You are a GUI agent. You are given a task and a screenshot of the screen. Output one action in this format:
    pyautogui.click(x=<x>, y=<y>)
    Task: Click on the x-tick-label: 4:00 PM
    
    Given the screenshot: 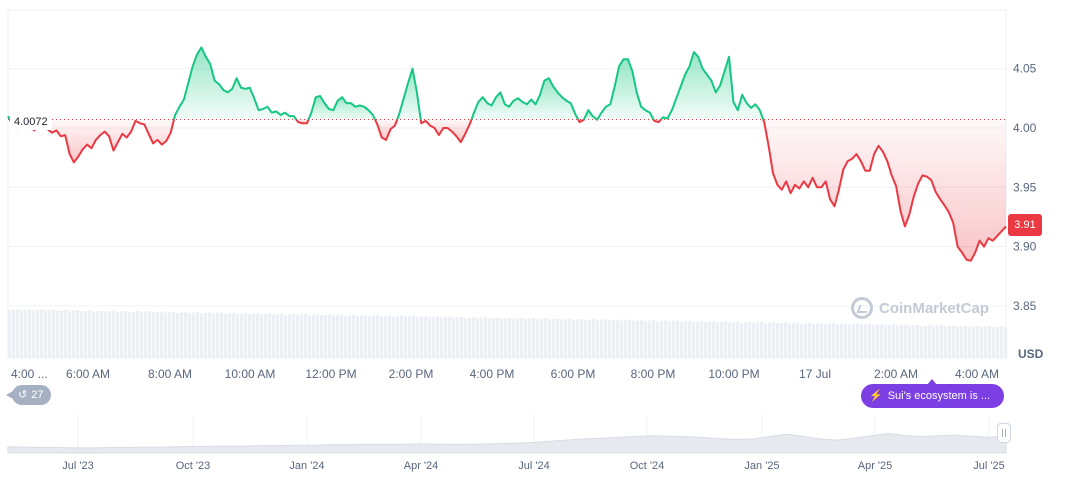 What is the action you would take?
    pyautogui.click(x=492, y=374)
    